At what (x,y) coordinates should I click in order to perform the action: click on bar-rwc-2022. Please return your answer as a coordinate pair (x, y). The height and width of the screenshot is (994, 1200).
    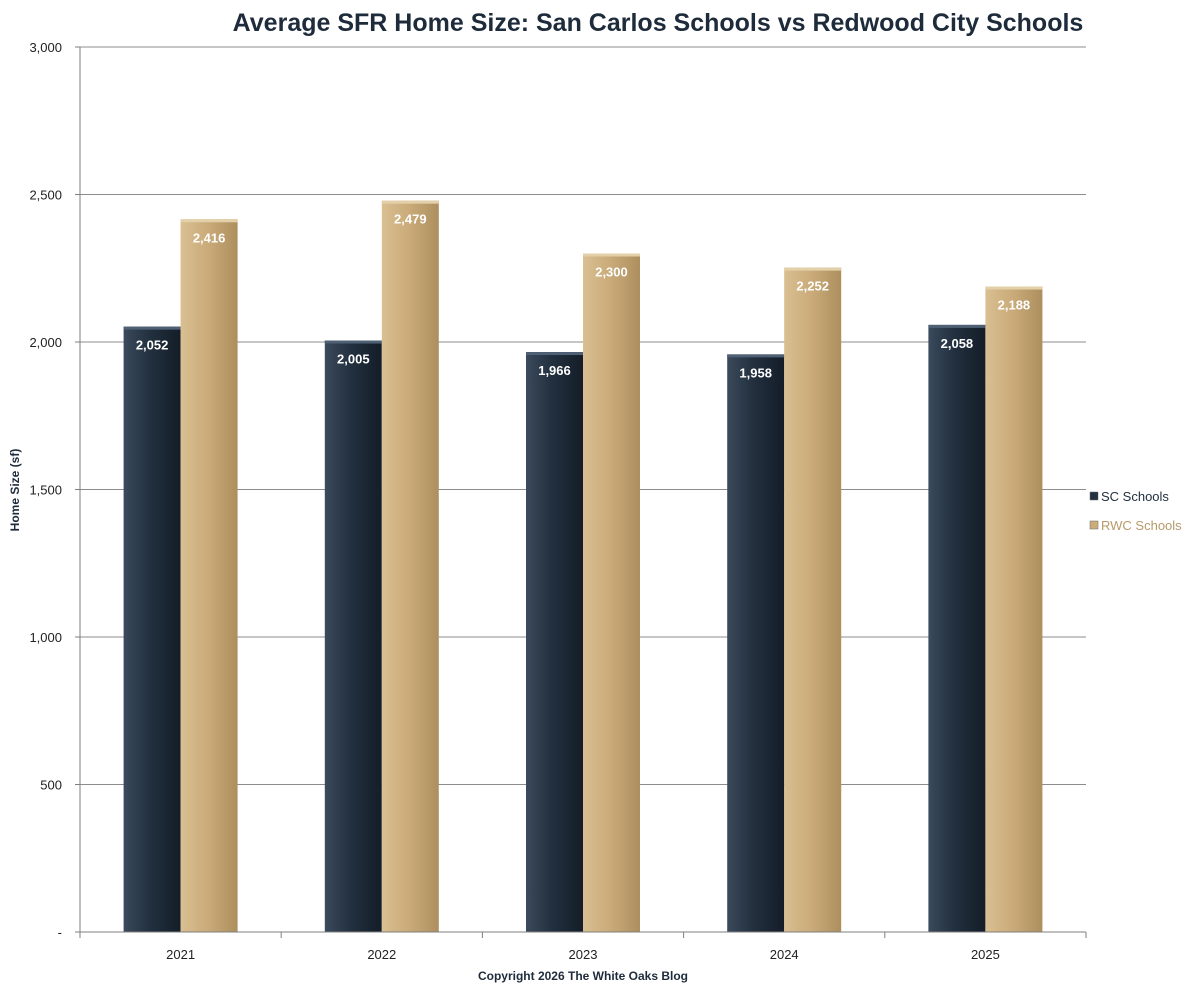
    Looking at the image, I should click on (410, 566).